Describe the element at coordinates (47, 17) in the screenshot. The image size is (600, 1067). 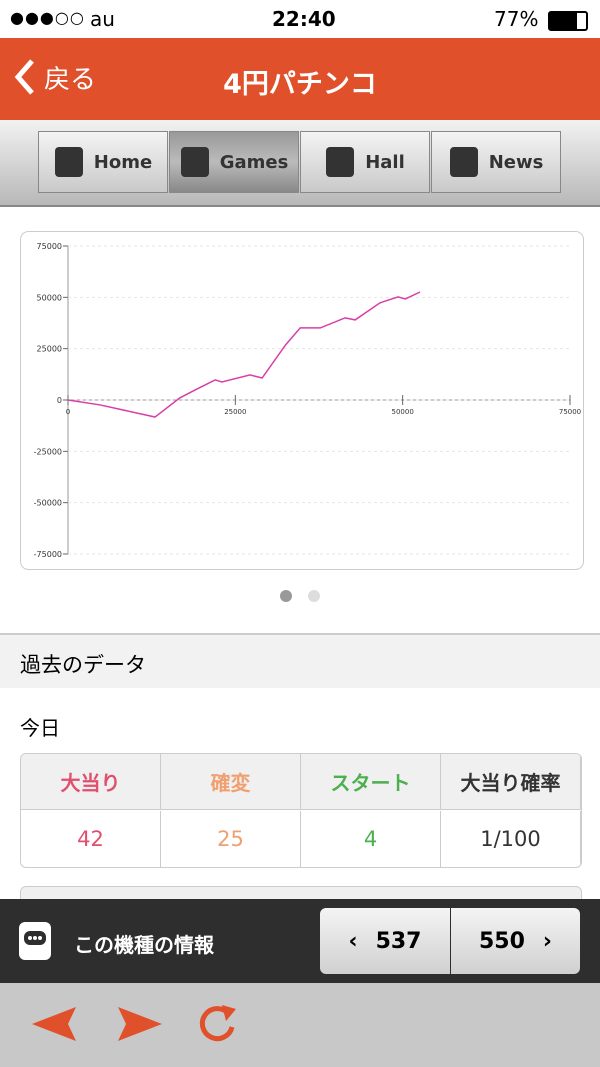
I see `signal: ●●●○○` at that location.